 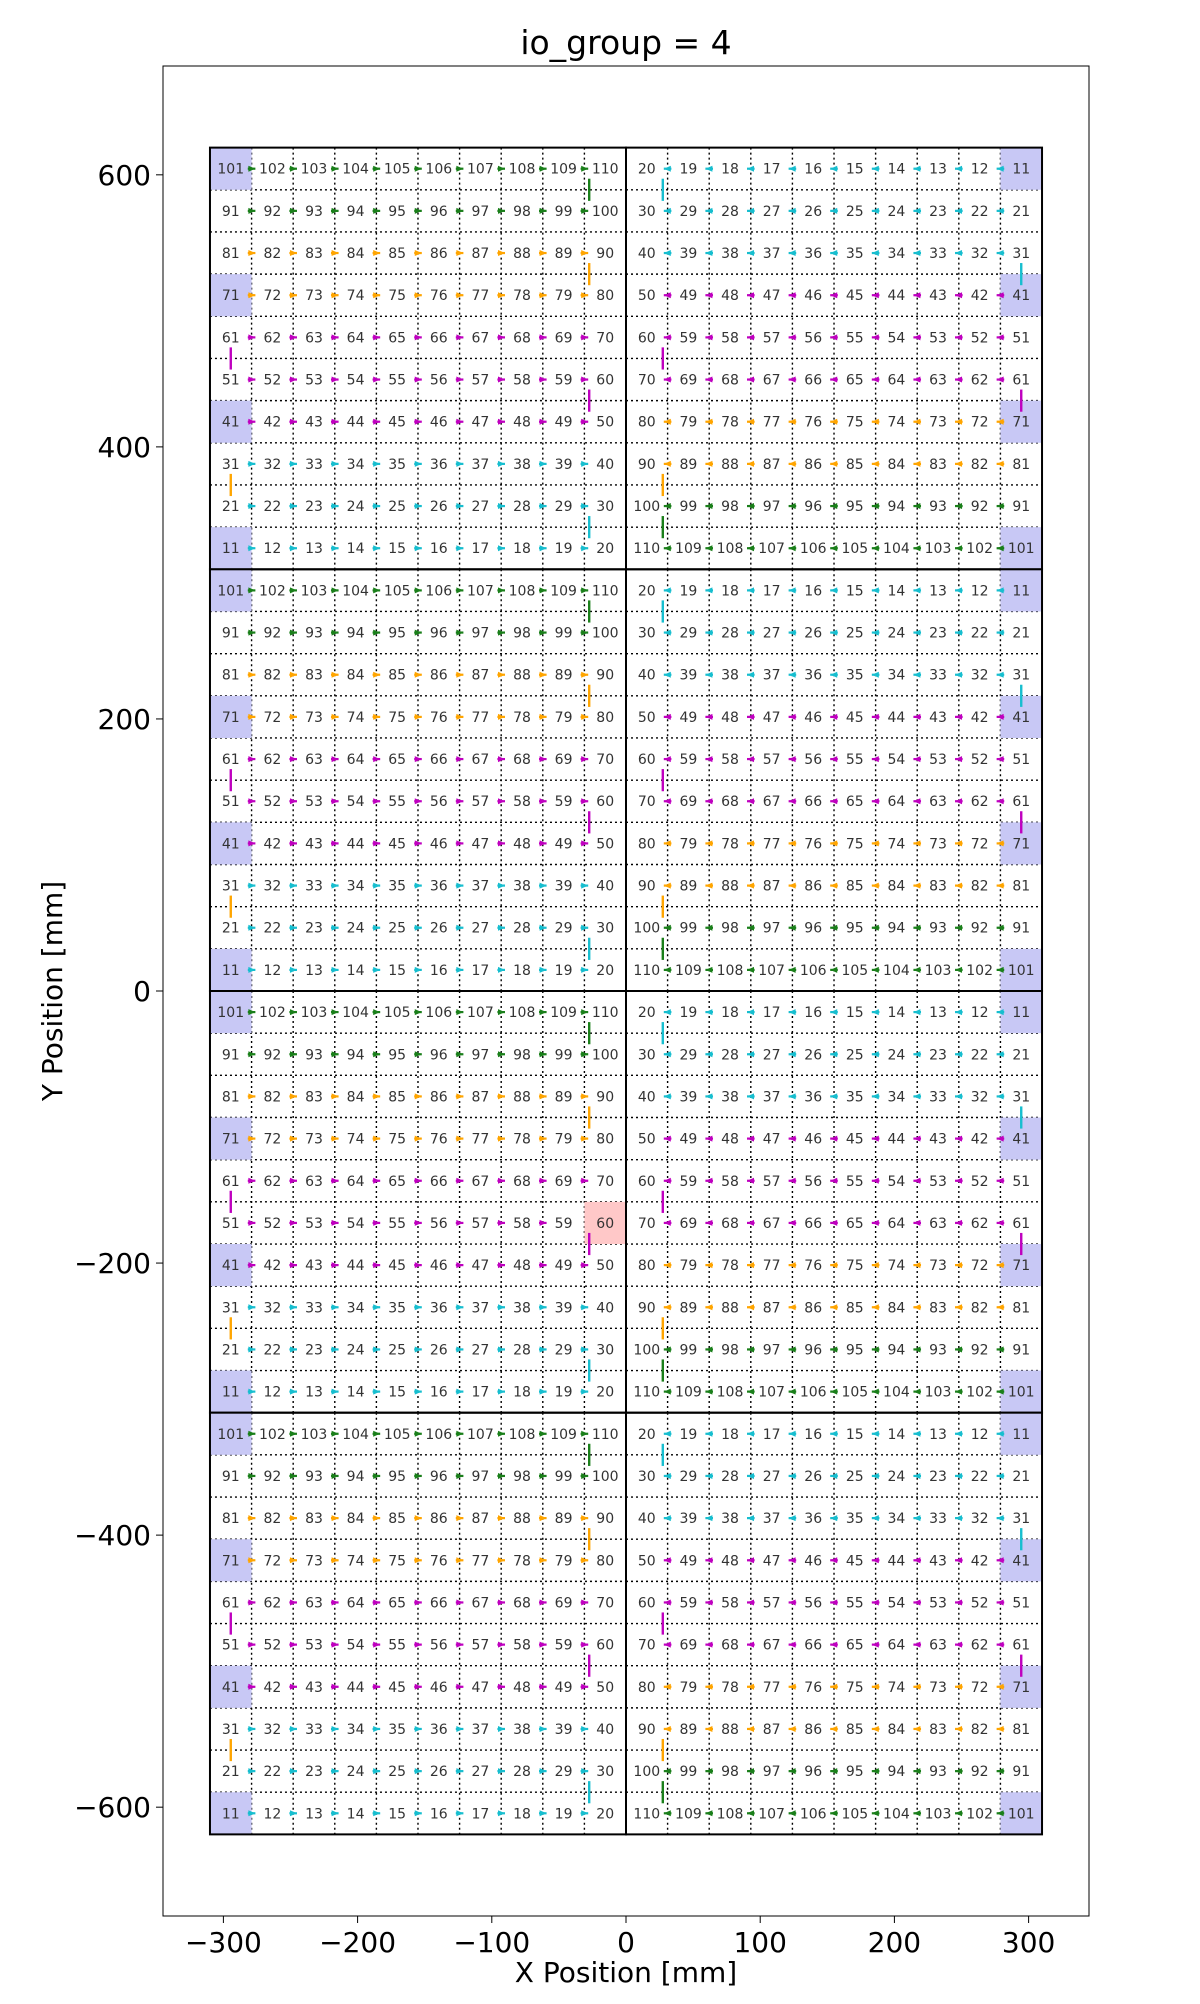 What do you see at coordinates (771, 1393) in the screenshot?
I see `chip-id-label: 107` at bounding box center [771, 1393].